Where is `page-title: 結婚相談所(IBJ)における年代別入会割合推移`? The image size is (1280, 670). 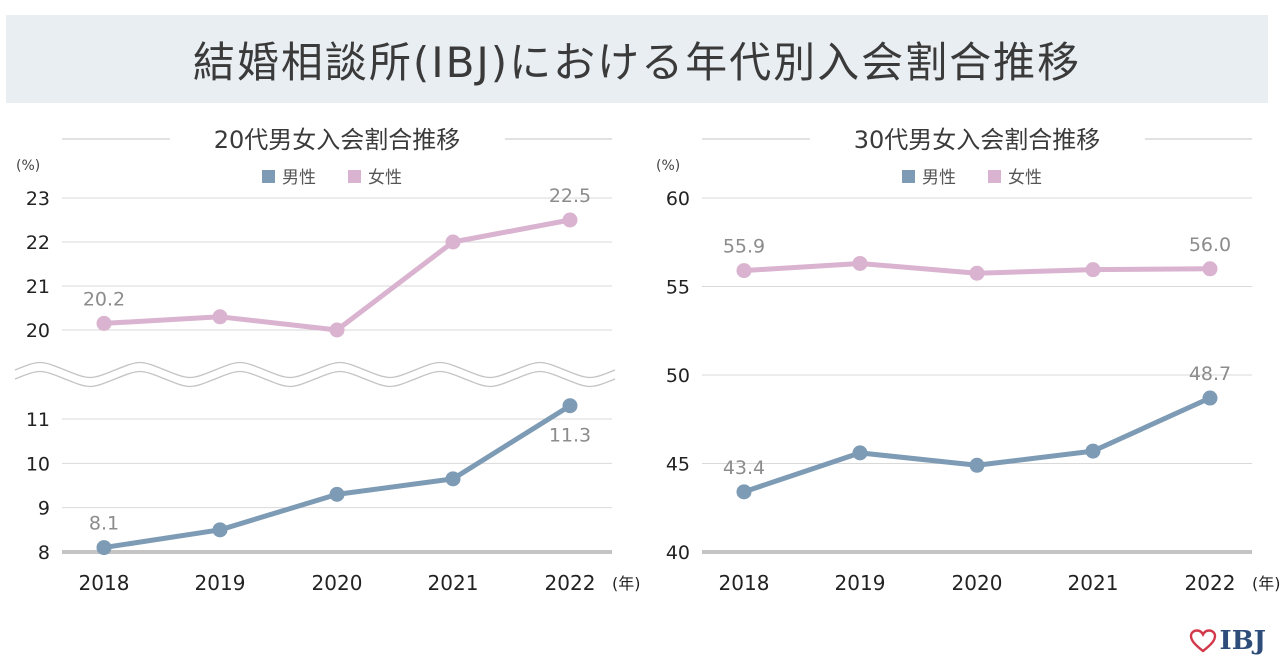 page-title: 結婚相談所(IBJ)における年代別入会割合推移 is located at coordinates (637, 62).